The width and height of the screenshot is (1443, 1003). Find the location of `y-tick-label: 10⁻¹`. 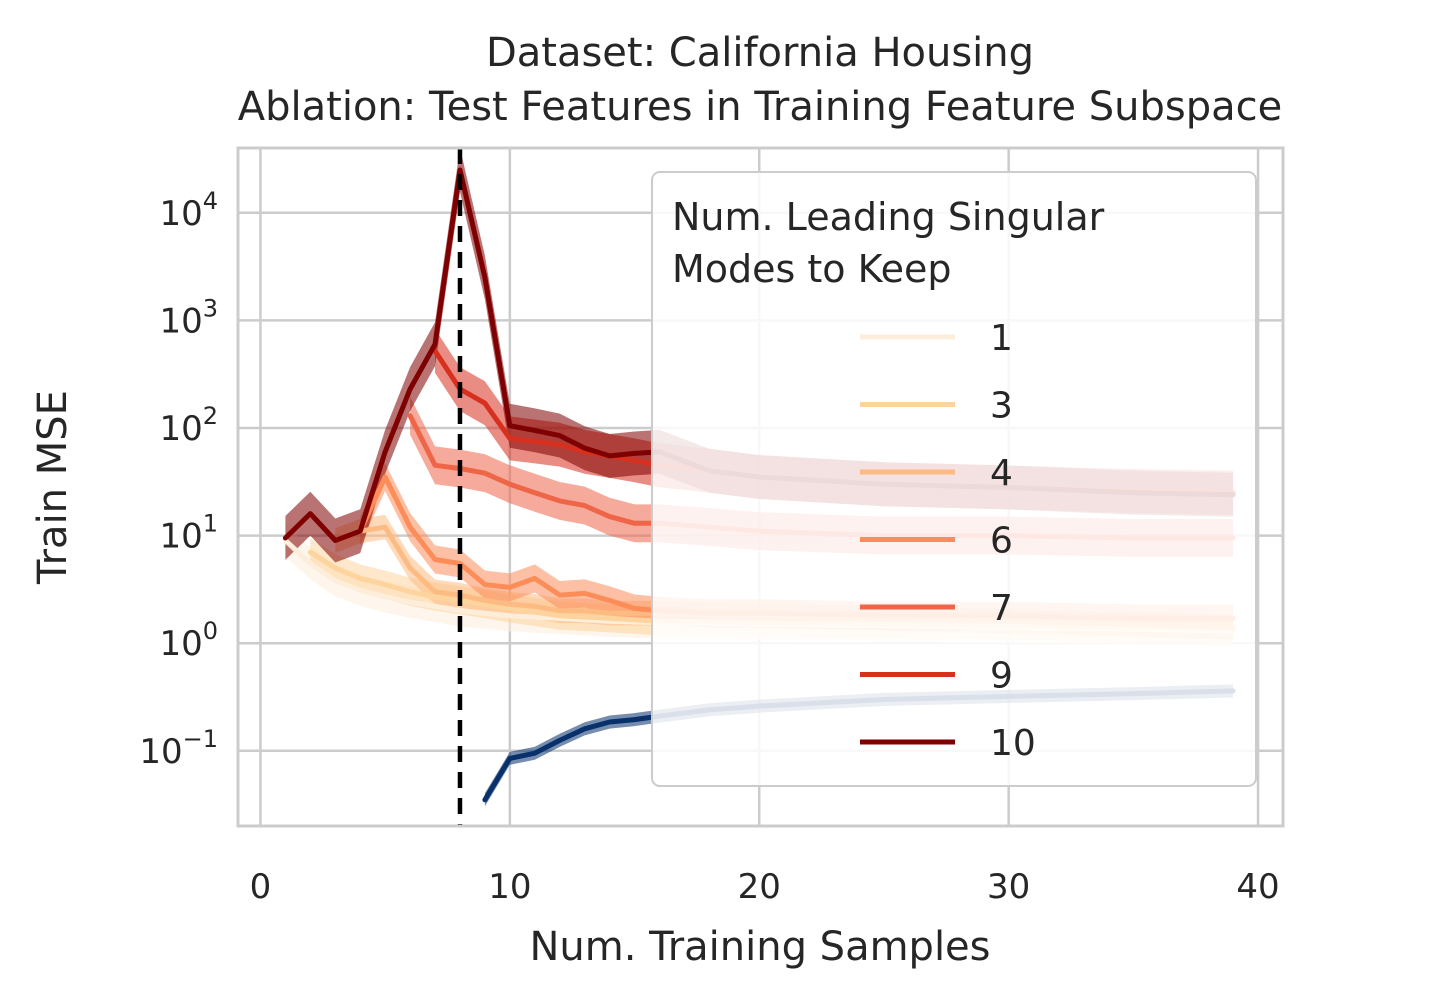

y-tick-label: 10⁻¹ is located at coordinates (178, 748).